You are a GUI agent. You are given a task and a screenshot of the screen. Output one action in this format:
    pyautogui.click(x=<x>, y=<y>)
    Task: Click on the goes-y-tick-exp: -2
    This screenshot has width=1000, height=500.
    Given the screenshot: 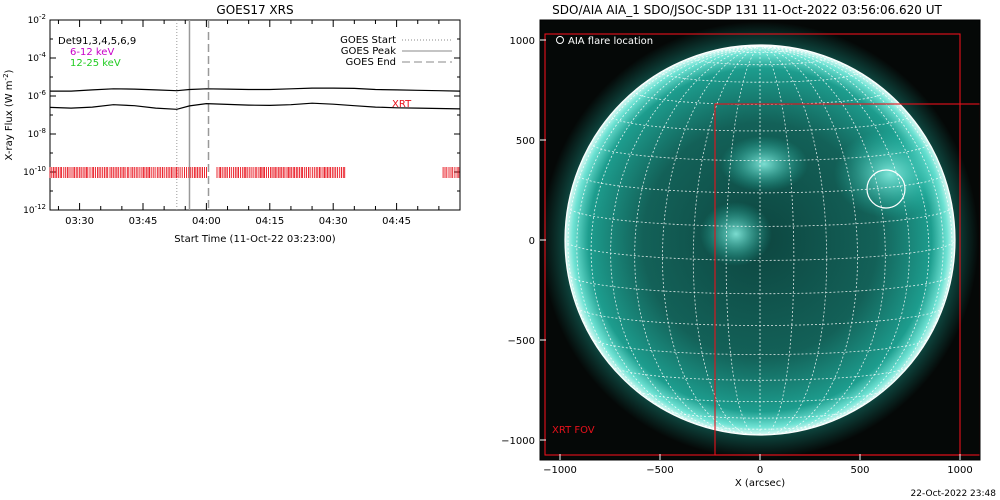 What is the action you would take?
    pyautogui.click(x=42, y=17)
    